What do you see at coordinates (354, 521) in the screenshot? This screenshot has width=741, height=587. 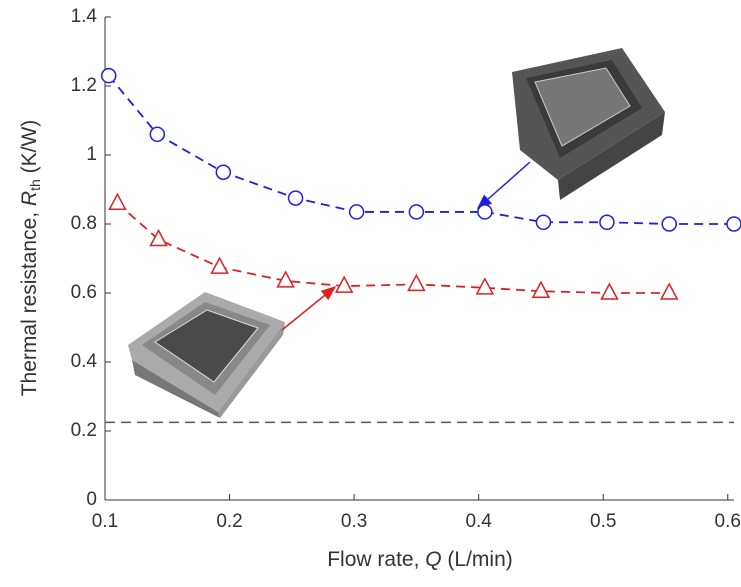 I see `x-tick-label: 0.3` at bounding box center [354, 521].